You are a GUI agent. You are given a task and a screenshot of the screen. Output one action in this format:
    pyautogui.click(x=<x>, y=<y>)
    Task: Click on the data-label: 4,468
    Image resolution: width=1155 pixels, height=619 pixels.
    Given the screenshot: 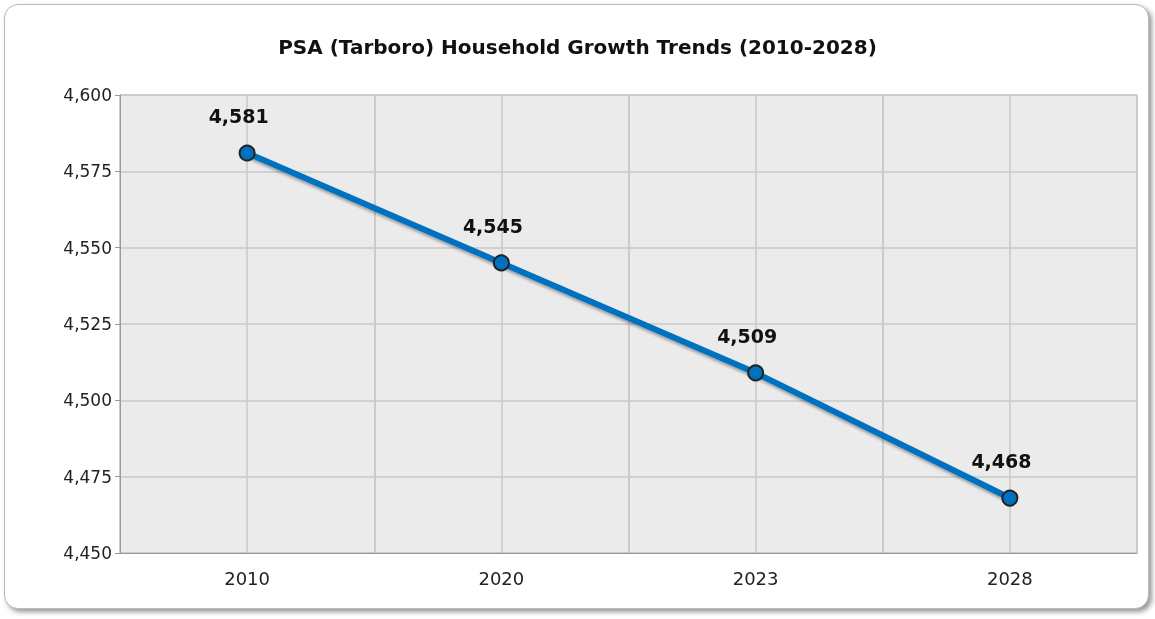 What is the action you would take?
    pyautogui.click(x=1001, y=461)
    